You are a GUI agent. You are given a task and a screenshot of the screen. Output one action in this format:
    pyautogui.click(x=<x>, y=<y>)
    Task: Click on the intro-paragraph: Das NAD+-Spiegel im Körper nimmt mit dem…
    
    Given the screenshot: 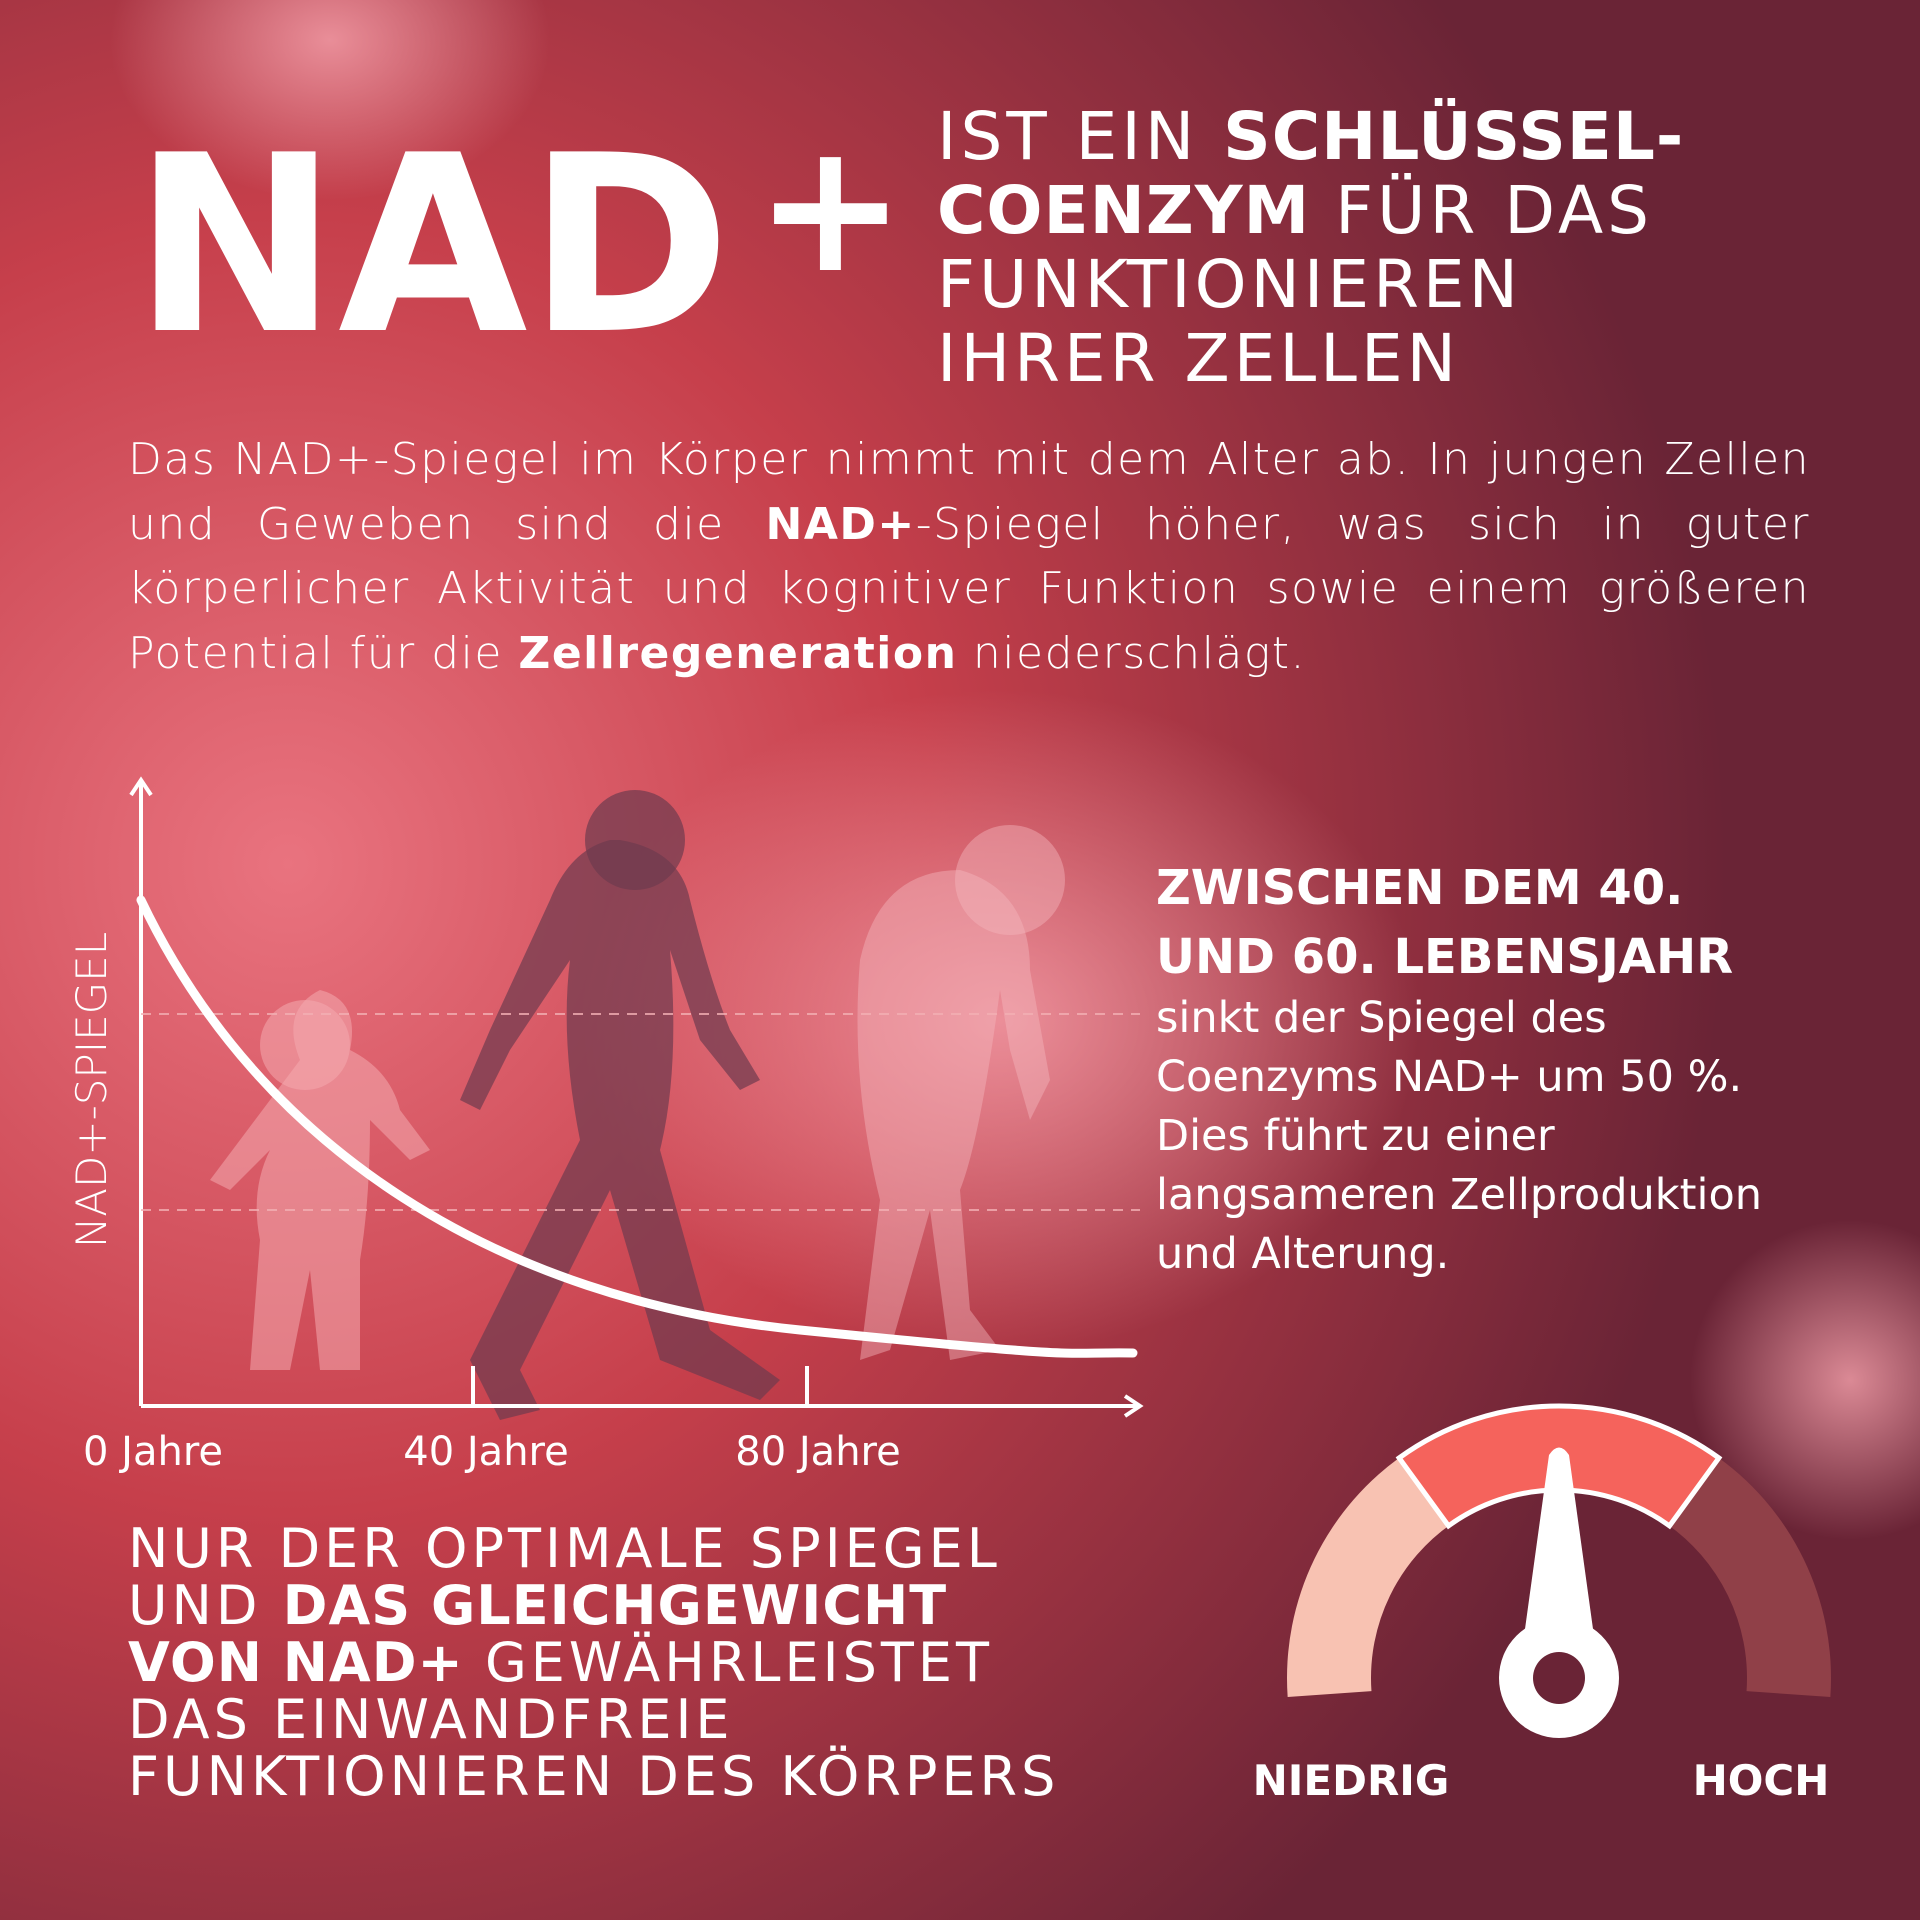 What is the action you would take?
    pyautogui.click(x=969, y=557)
    